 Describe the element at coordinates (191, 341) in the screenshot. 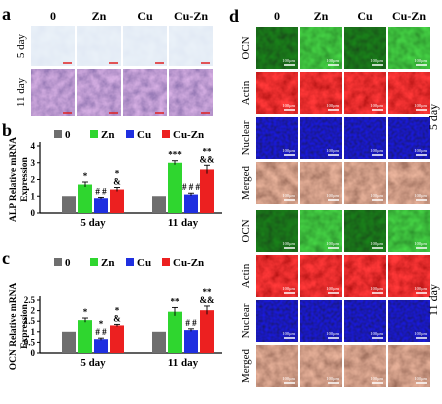

I see `bar-cu` at that location.